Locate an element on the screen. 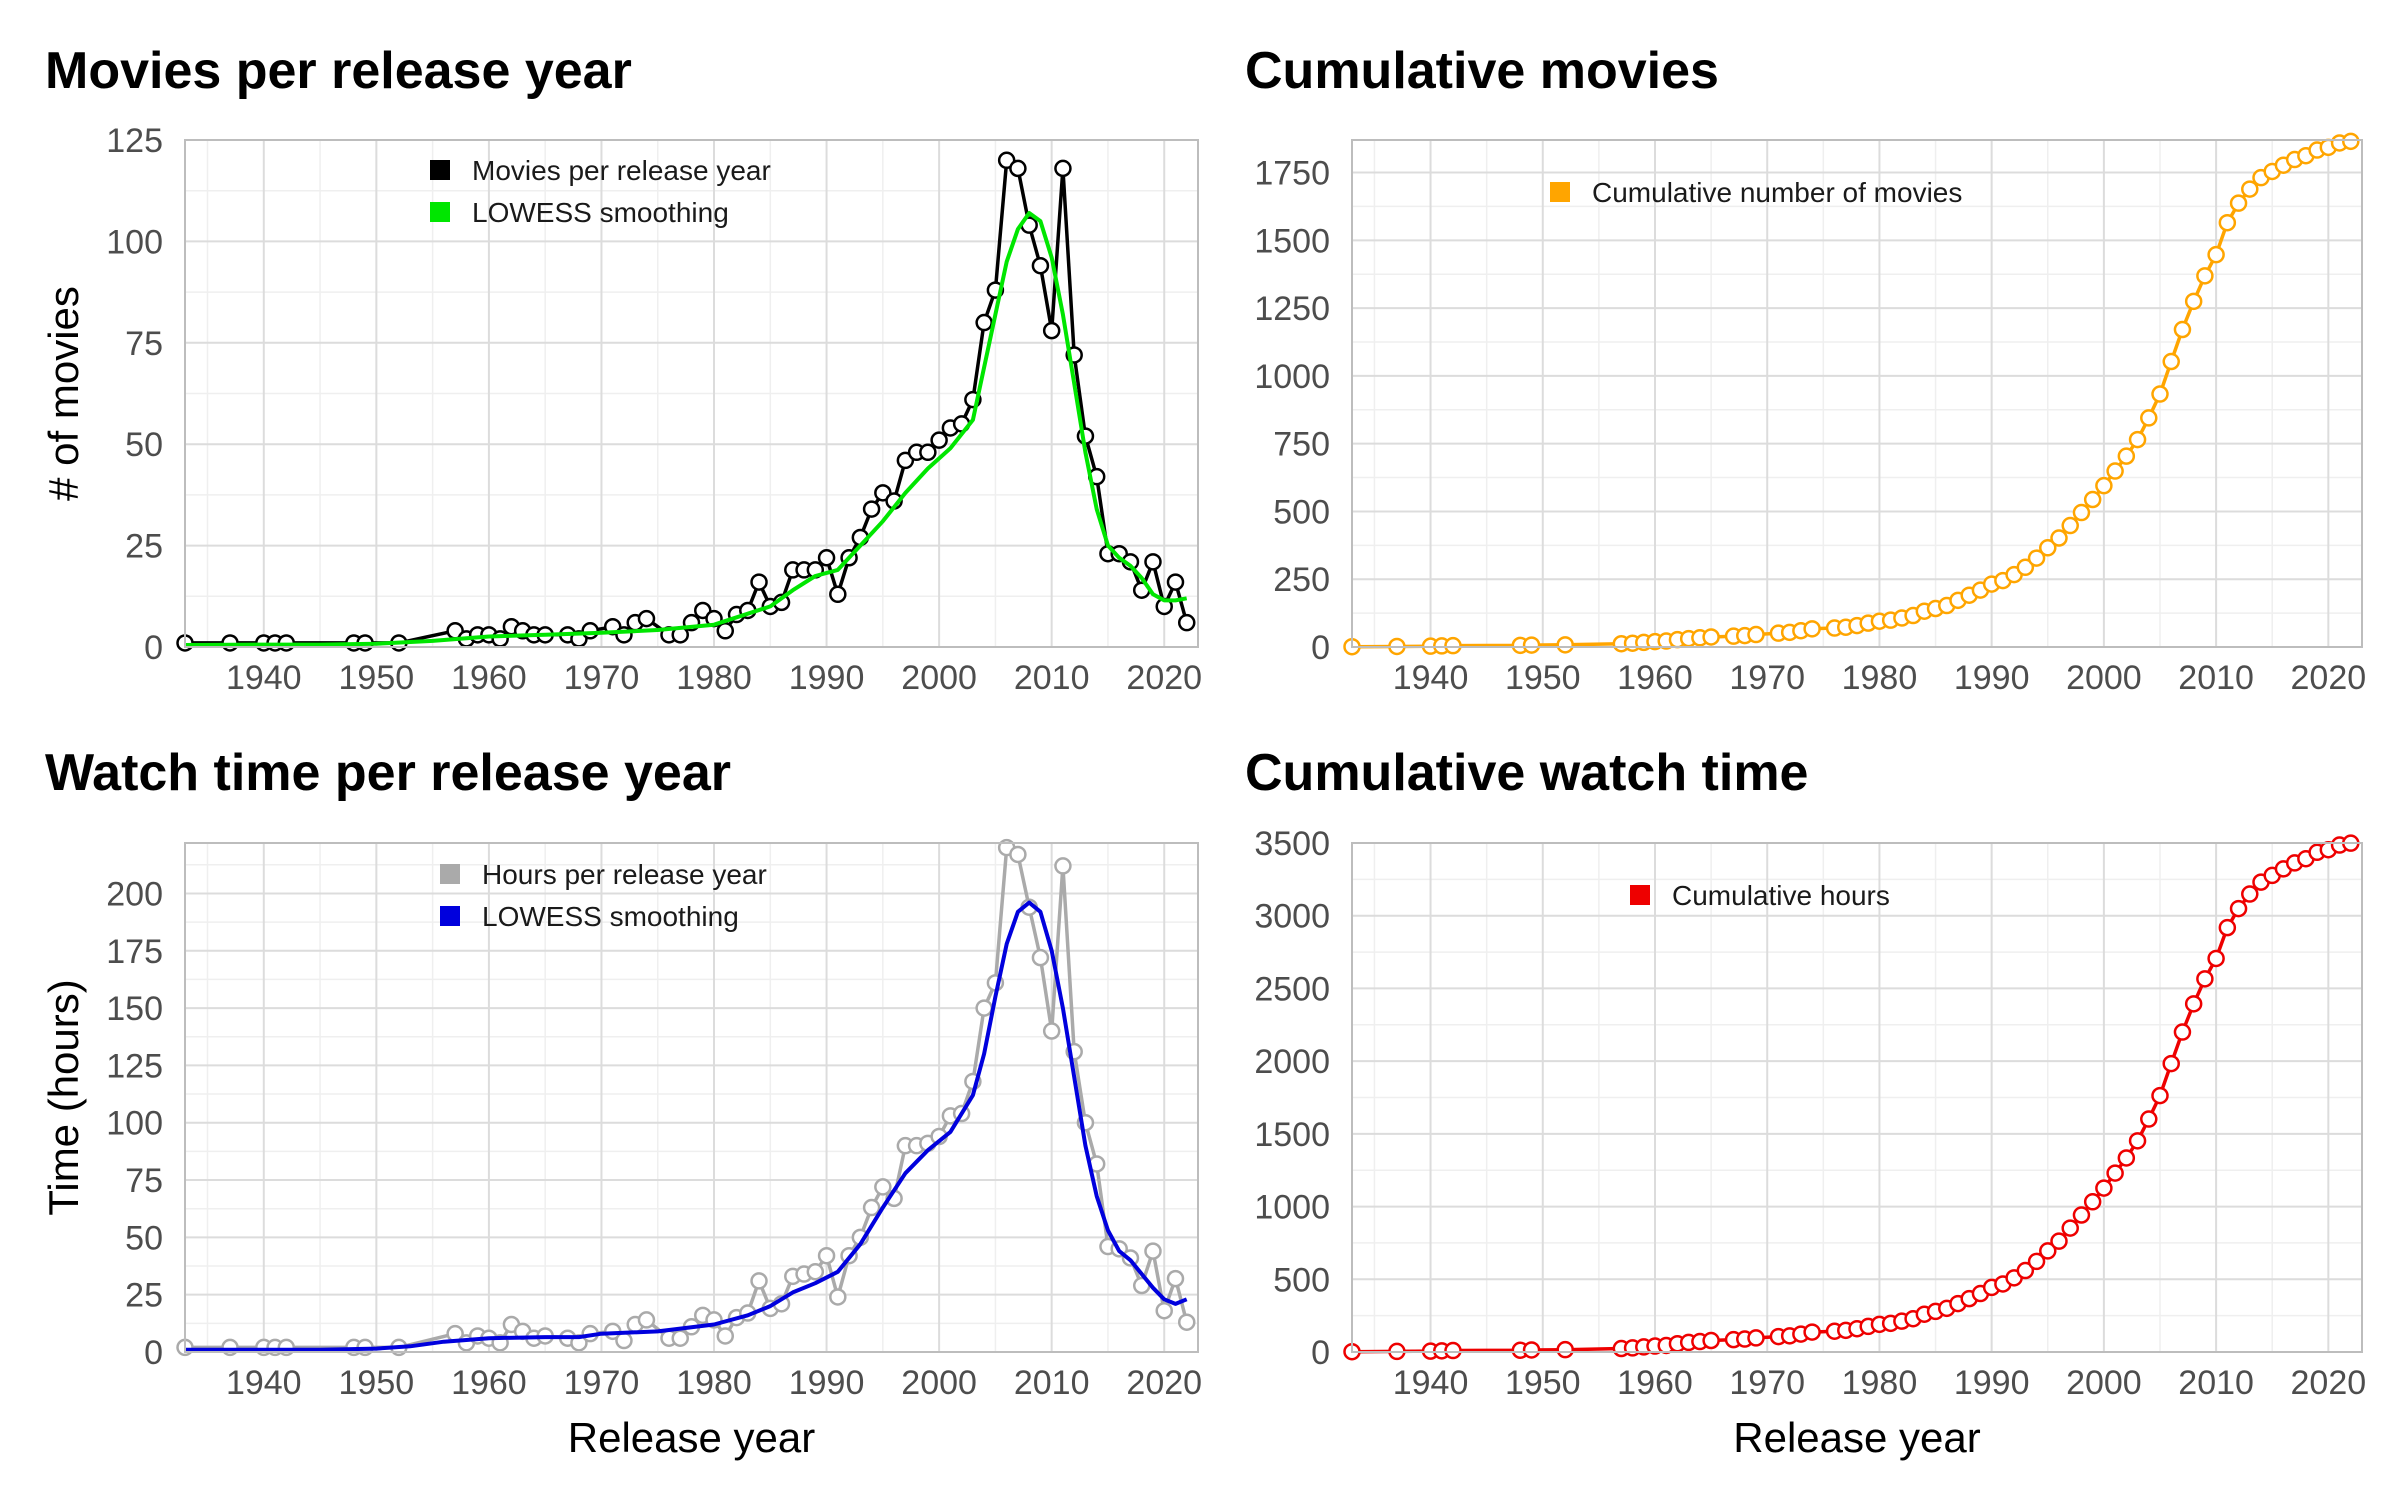  y-tick-label: 75 is located at coordinates (144, 344).